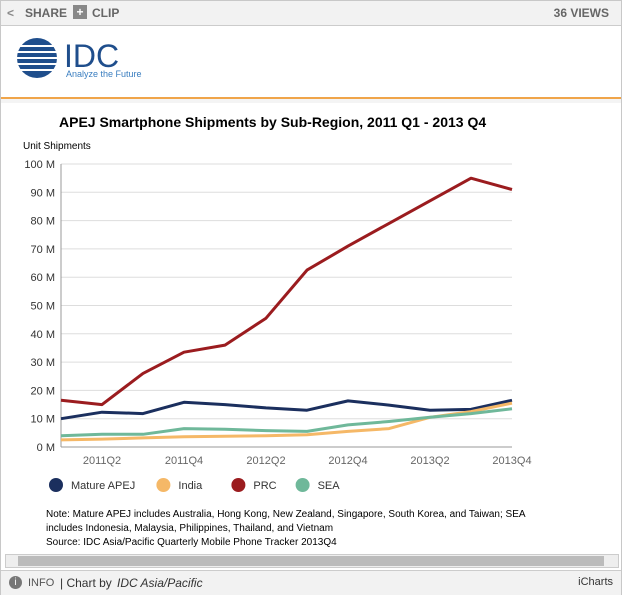  I want to click on x-tick-label: 2012Q4, so click(347, 461).